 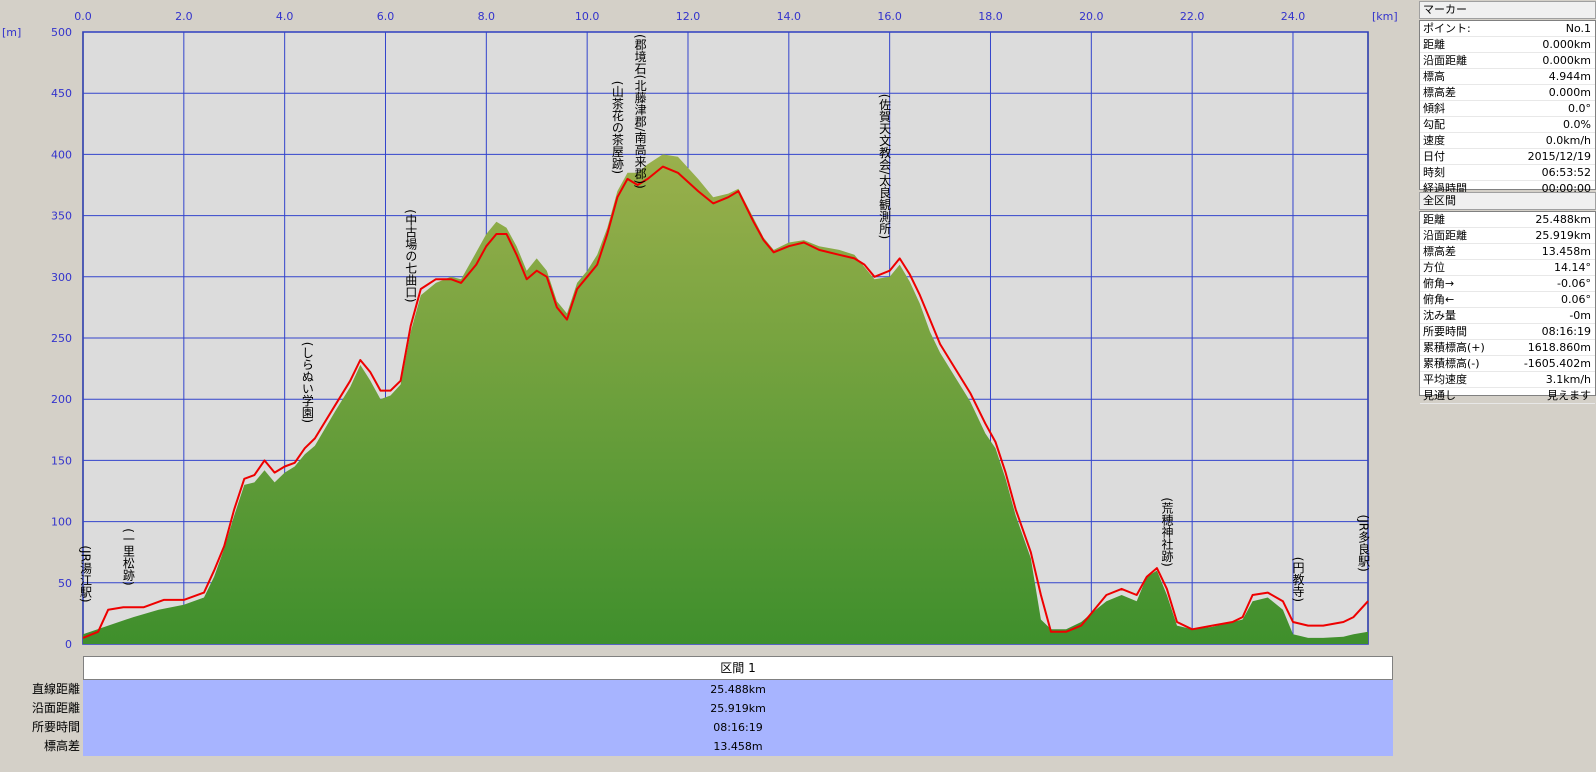 What do you see at coordinates (61, 338) in the screenshot?
I see `y-tick-label: 250` at bounding box center [61, 338].